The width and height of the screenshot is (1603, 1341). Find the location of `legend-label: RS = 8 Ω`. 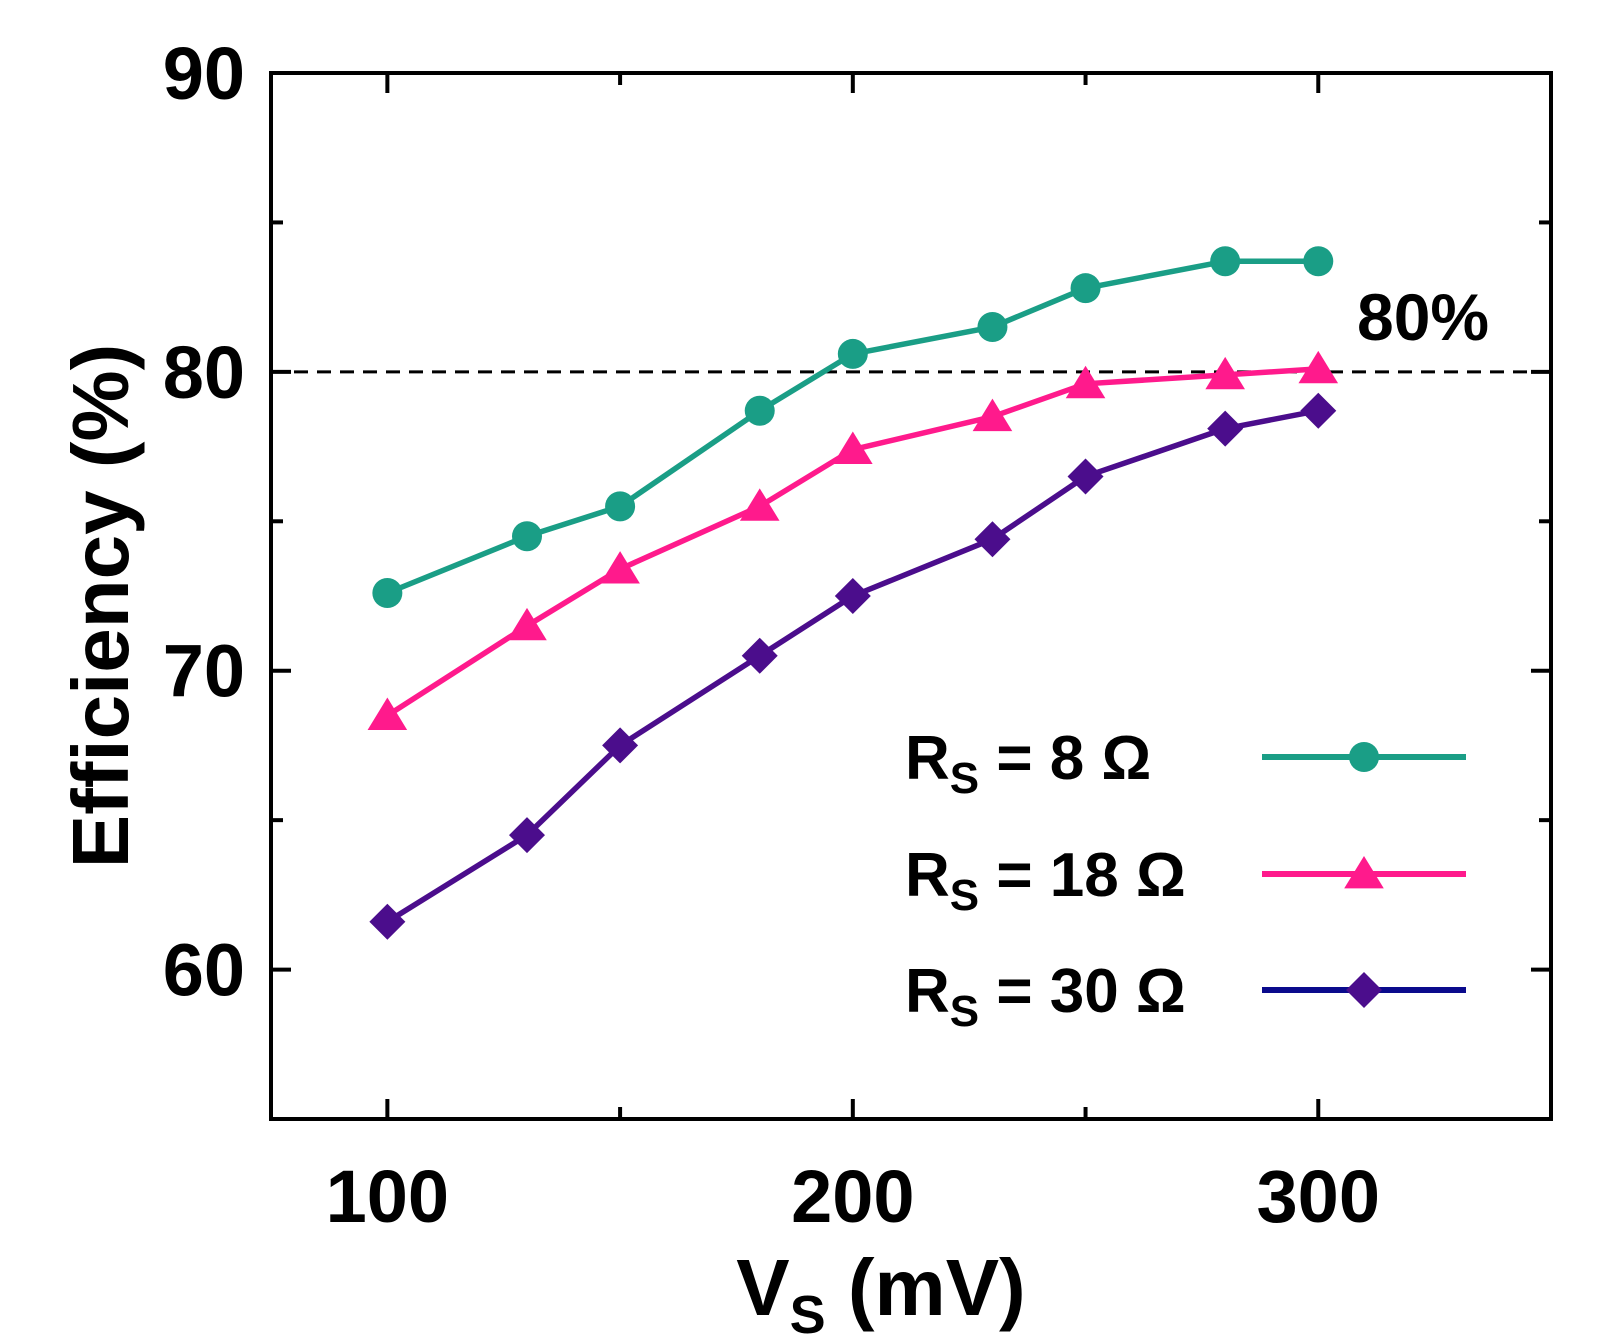

legend-label: RS = 8 Ω is located at coordinates (1028, 763).